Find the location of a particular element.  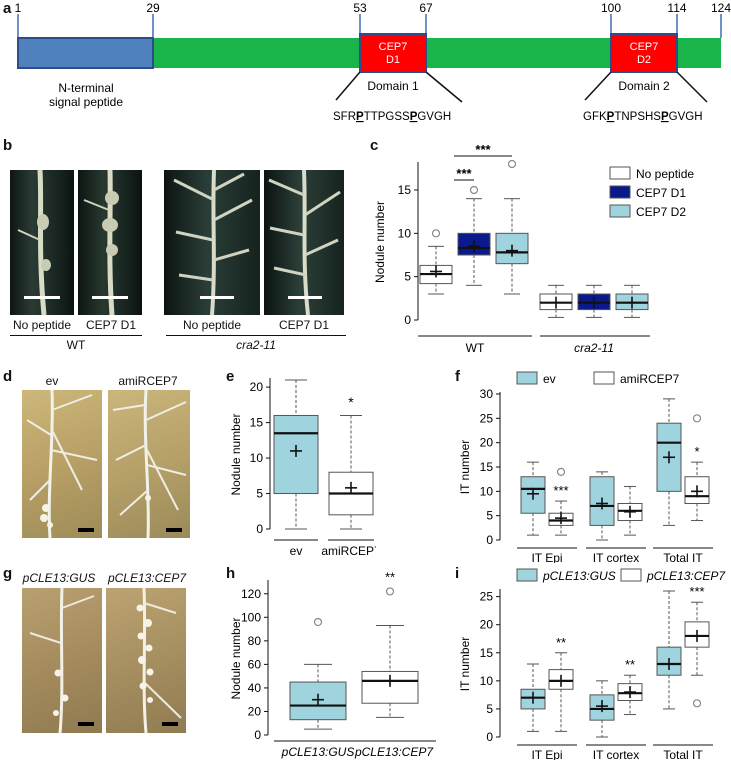

domain2-callout-left is located at coordinates (598, 86).